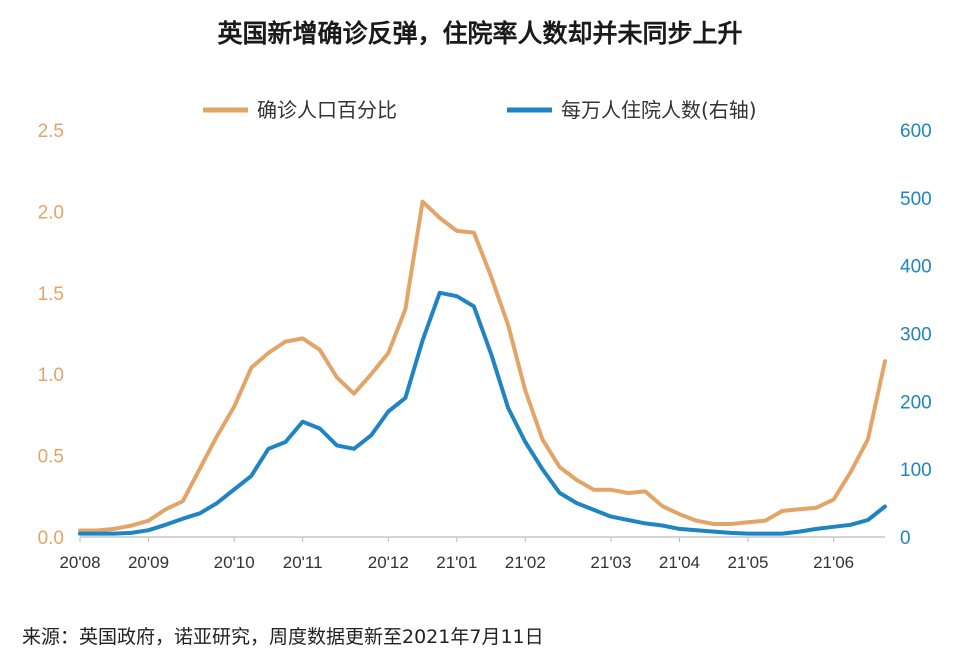 Image resolution: width=960 pixels, height=665 pixels. Describe the element at coordinates (303, 562) in the screenshot. I see `x-tick-label: 20'11` at that location.